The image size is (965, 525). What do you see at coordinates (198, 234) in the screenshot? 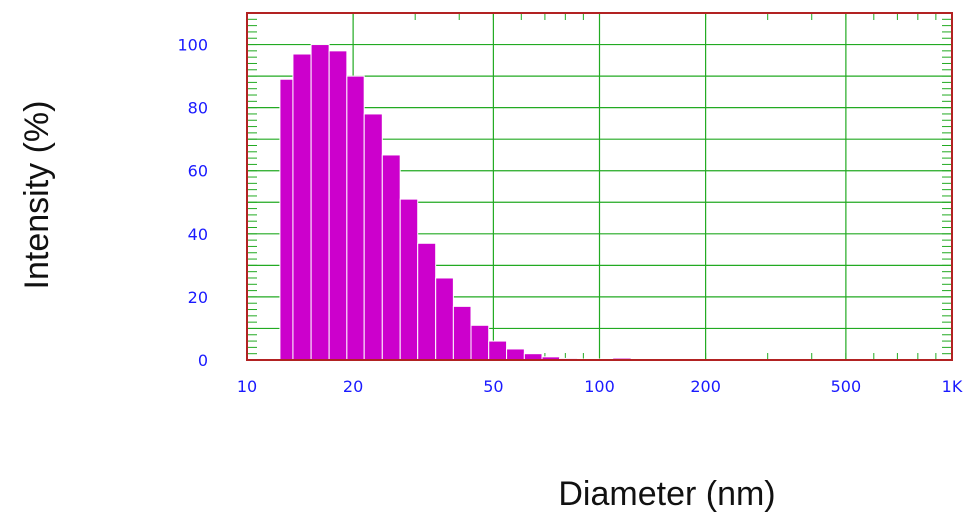
I see `y-tick-label: 40` at bounding box center [198, 234].